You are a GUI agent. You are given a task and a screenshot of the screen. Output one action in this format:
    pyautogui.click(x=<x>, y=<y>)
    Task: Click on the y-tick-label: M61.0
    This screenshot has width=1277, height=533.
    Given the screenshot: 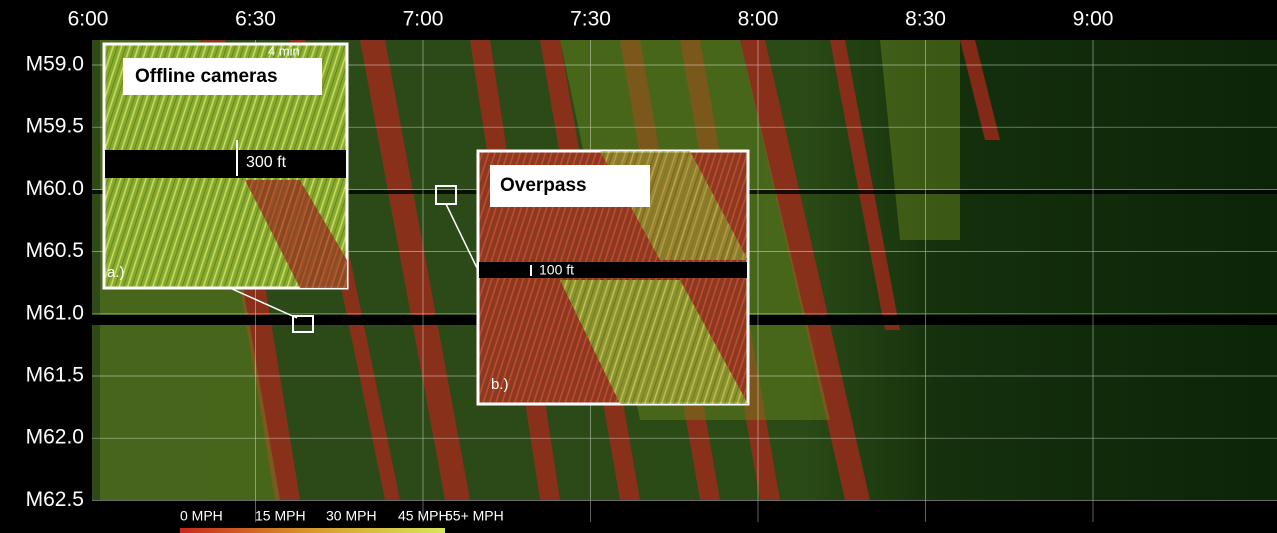 What is the action you would take?
    pyautogui.click(x=55, y=312)
    